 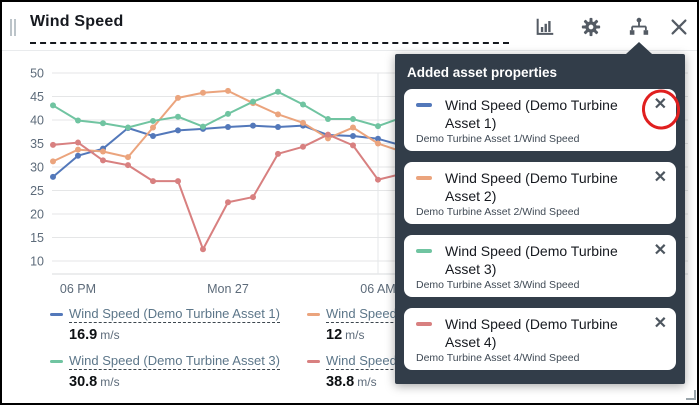 I want to click on svg-text: 25, so click(x=37, y=191).